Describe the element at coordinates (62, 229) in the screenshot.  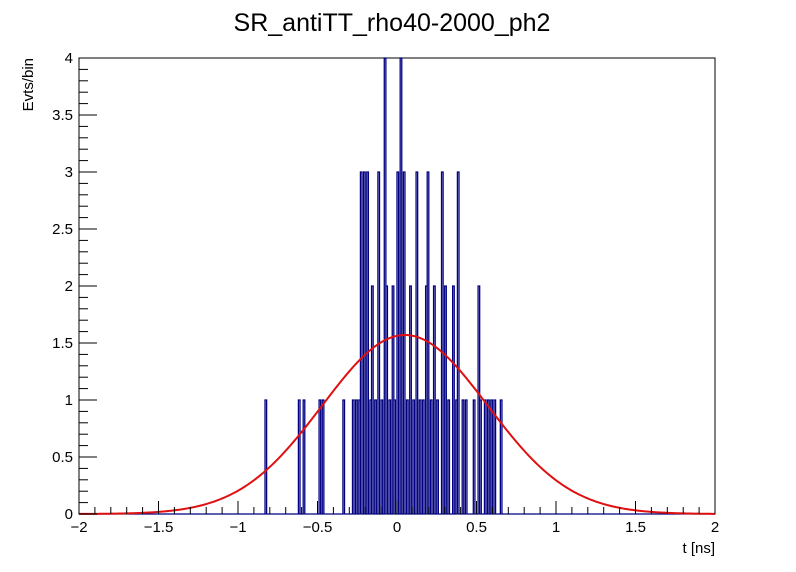
I see `y-tick-label: 2.5` at that location.